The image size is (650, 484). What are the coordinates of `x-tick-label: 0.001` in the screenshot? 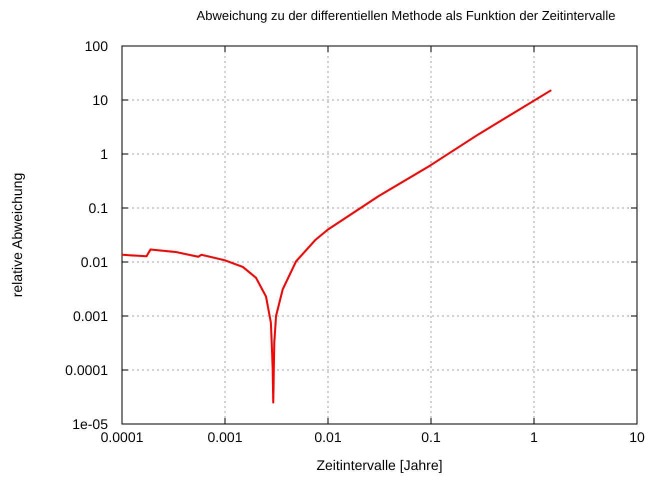 It's located at (225, 437).